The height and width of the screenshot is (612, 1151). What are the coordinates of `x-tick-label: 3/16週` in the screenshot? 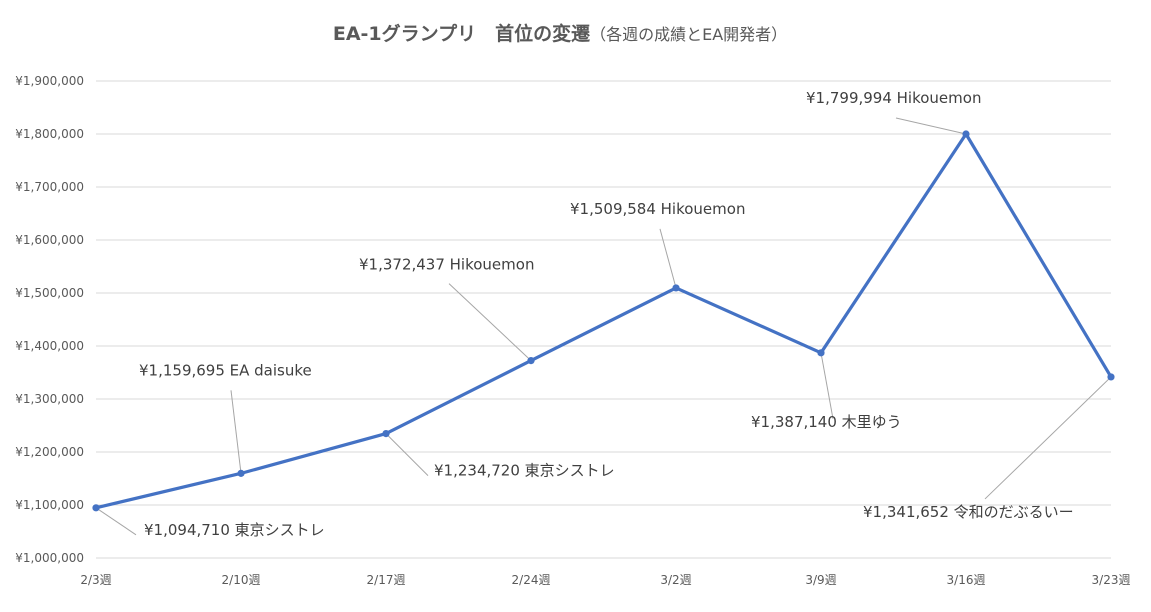 It's located at (966, 580).